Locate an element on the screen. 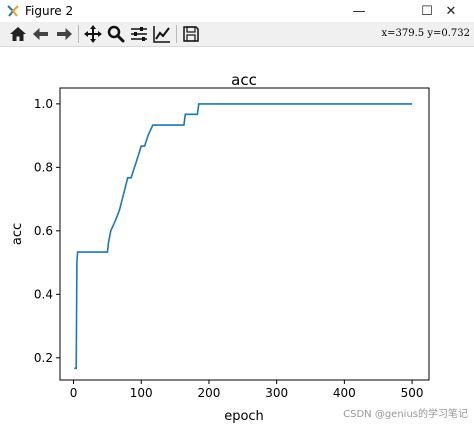  app-icon is located at coordinates (13, 11).